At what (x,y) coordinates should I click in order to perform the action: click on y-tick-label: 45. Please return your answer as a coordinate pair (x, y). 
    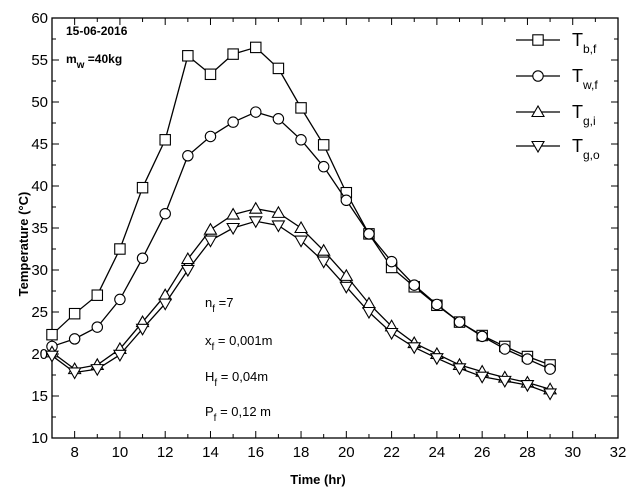
    Looking at the image, I should click on (39, 144).